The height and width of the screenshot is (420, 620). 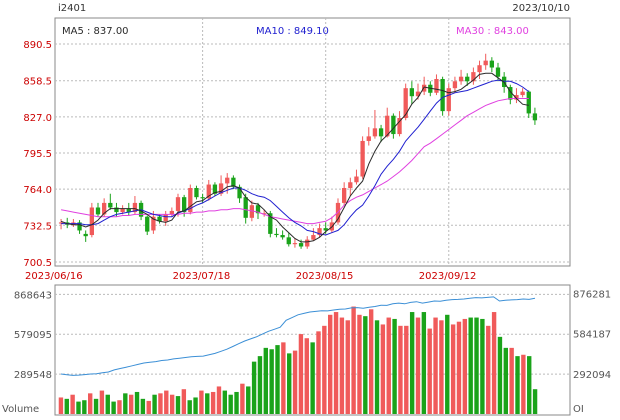 I want to click on date-x-axis: 2023/06/16 2023/07/18 2023/08/15 2023/09/12, so click(x=250, y=276).